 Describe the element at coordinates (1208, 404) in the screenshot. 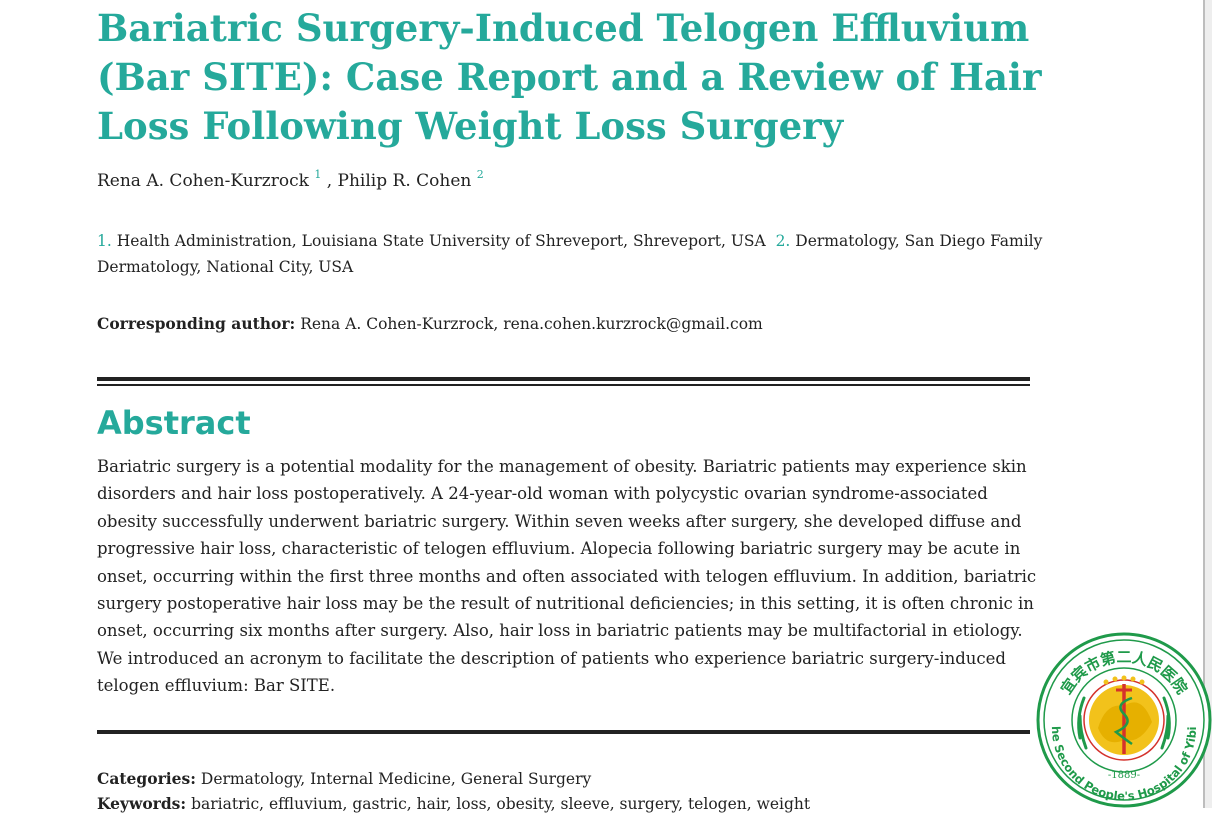

I see `viewer-gutter` at that location.